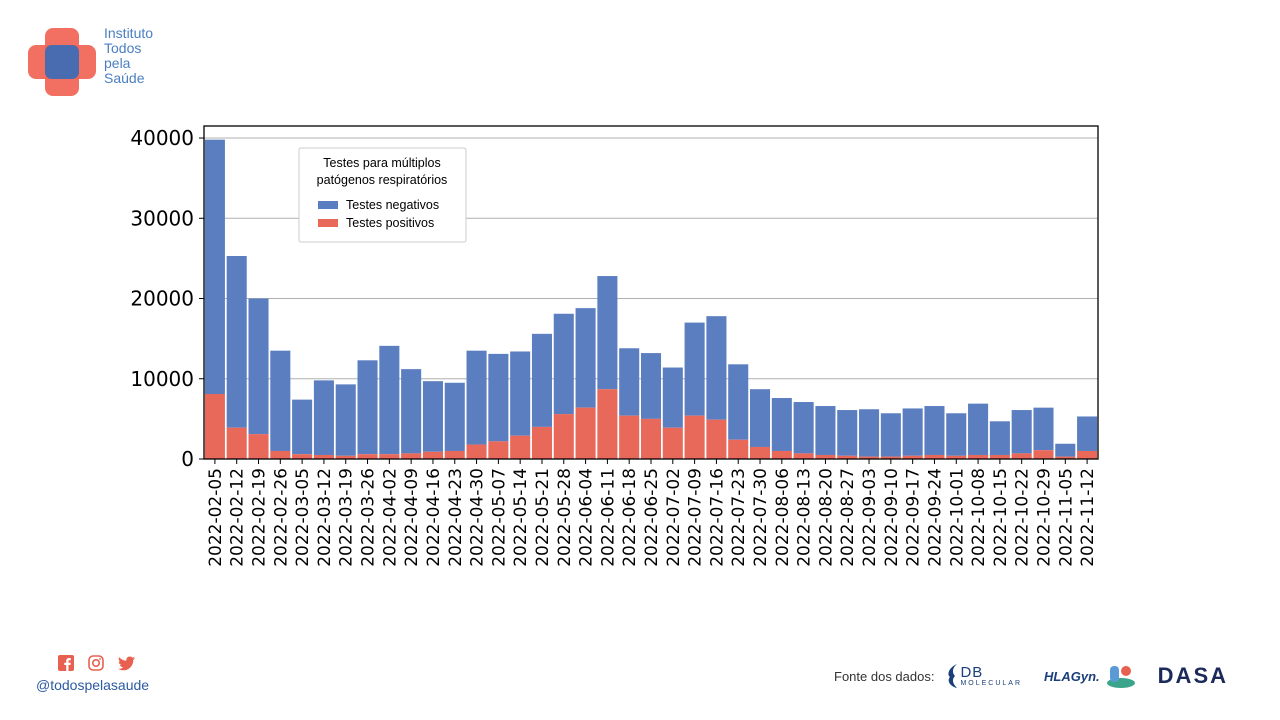  Describe the element at coordinates (499, 517) in the screenshot. I see `x-tick-label: 2022-05-07` at that location.